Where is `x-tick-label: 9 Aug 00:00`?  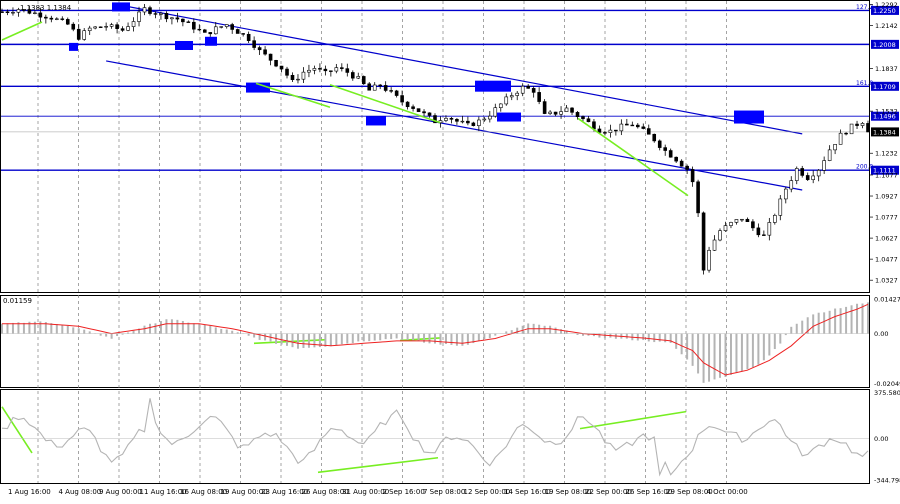
x-tick-label: 9 Aug 00:00 is located at coordinates (120, 492).